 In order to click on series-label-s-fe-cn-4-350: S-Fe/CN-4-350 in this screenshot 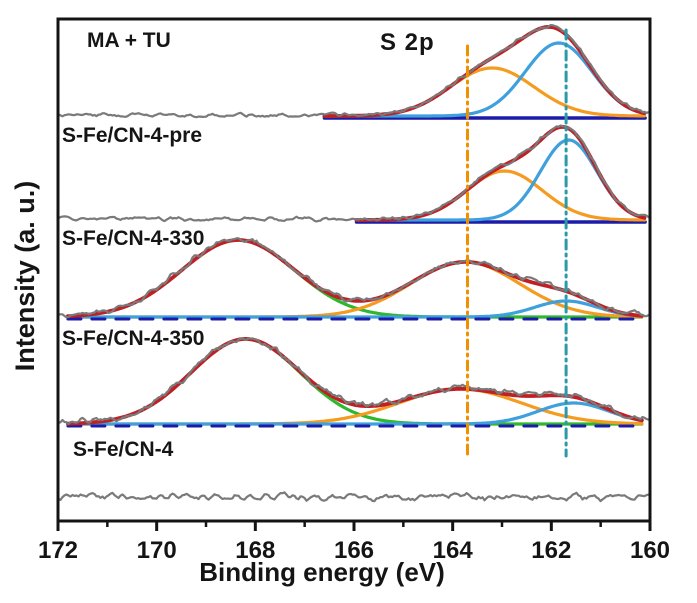, I will do `click(133, 338)`.